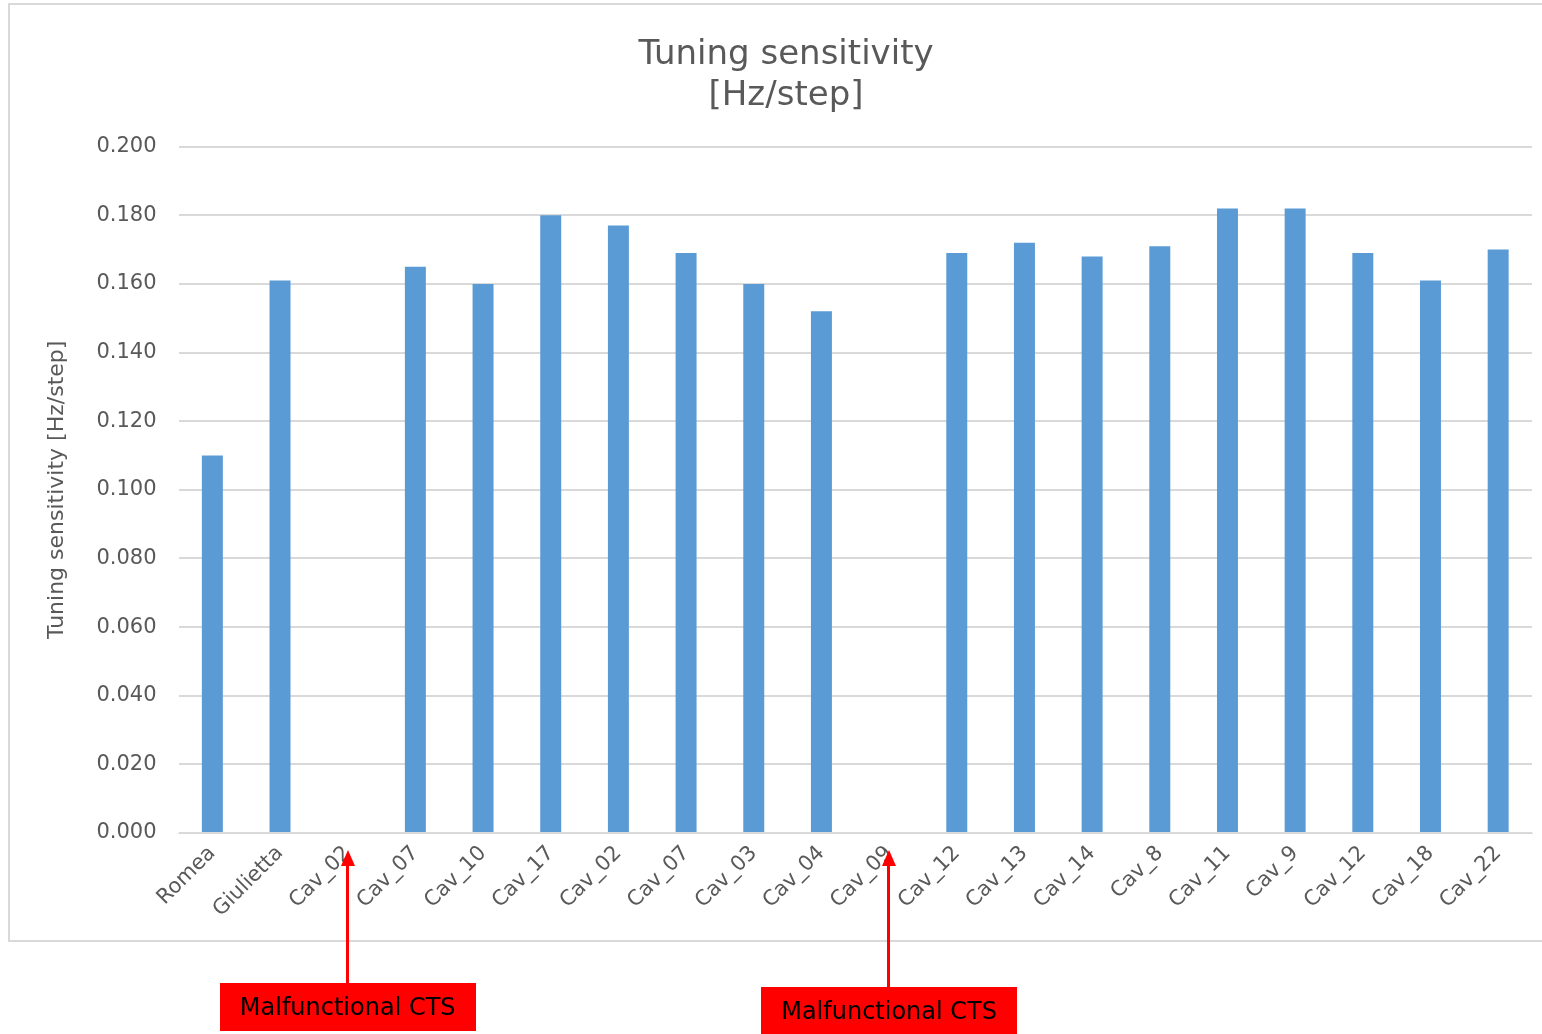  What do you see at coordinates (126, 419) in the screenshot?
I see `y-tick-label: 0.120` at bounding box center [126, 419].